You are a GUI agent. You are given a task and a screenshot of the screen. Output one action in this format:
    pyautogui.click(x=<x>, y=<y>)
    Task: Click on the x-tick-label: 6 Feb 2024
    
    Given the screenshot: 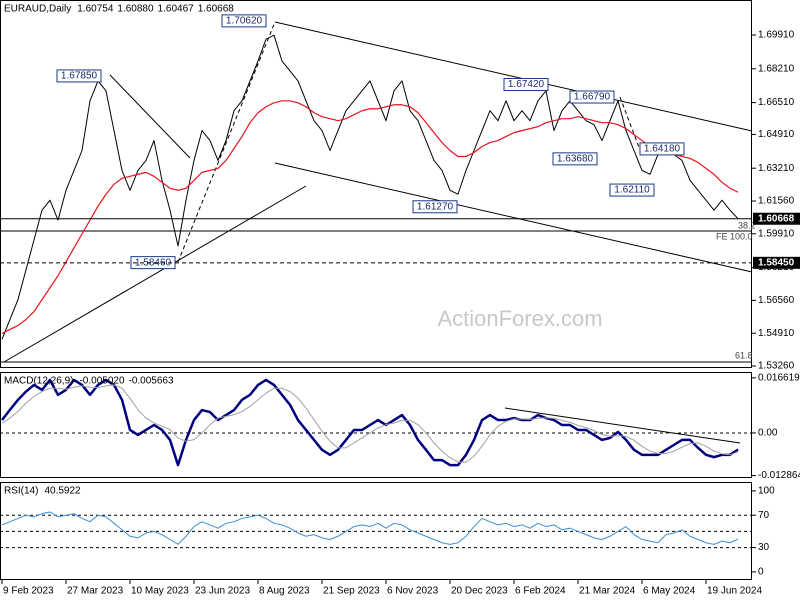 What is the action you would take?
    pyautogui.click(x=540, y=591)
    